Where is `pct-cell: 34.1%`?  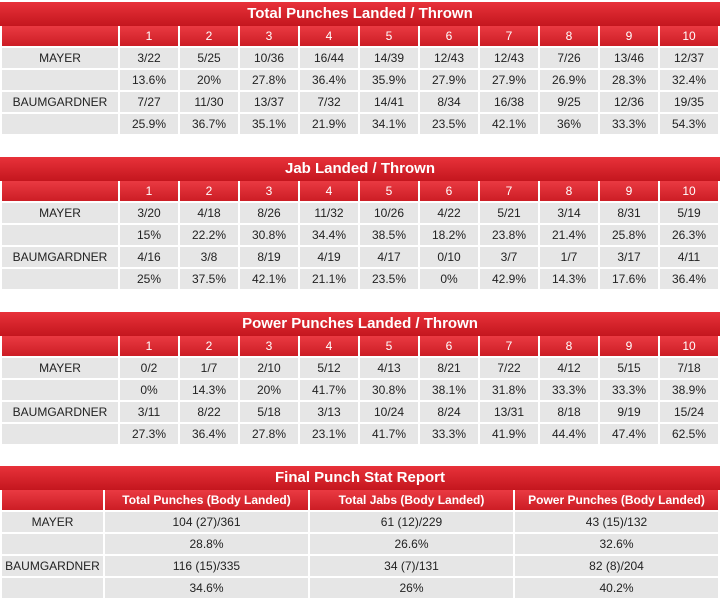
pct-cell: 34.1% is located at coordinates (389, 124).